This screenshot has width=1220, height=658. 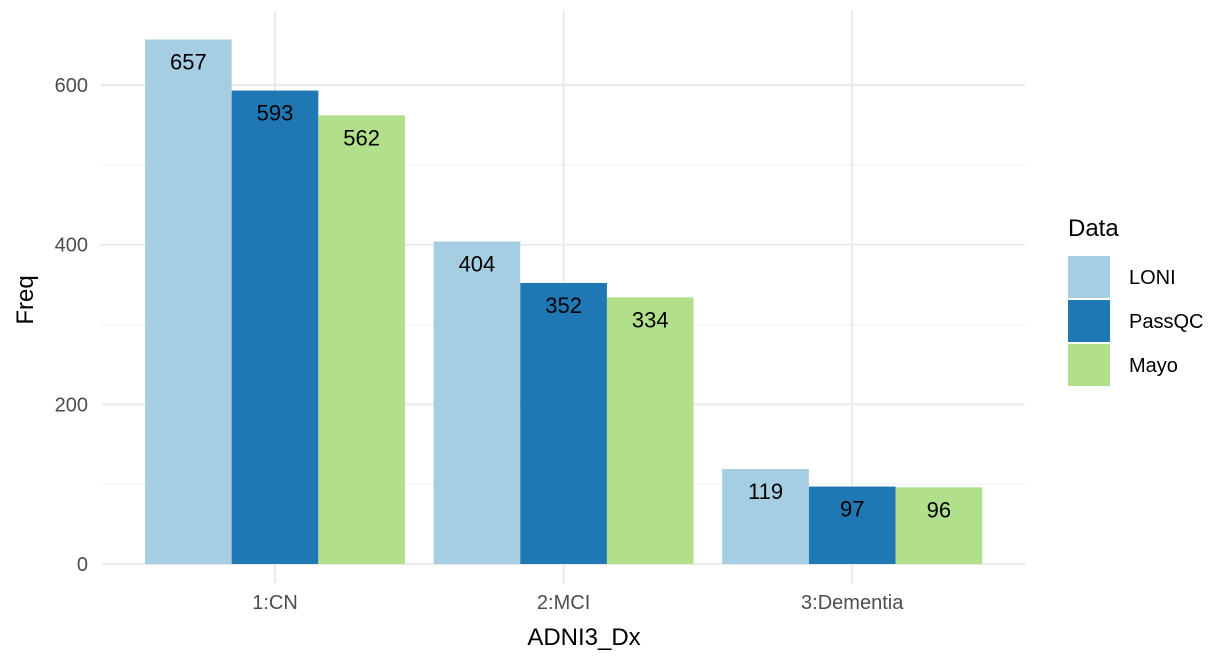 I want to click on legend-label-loni: LONI, so click(x=1152, y=278).